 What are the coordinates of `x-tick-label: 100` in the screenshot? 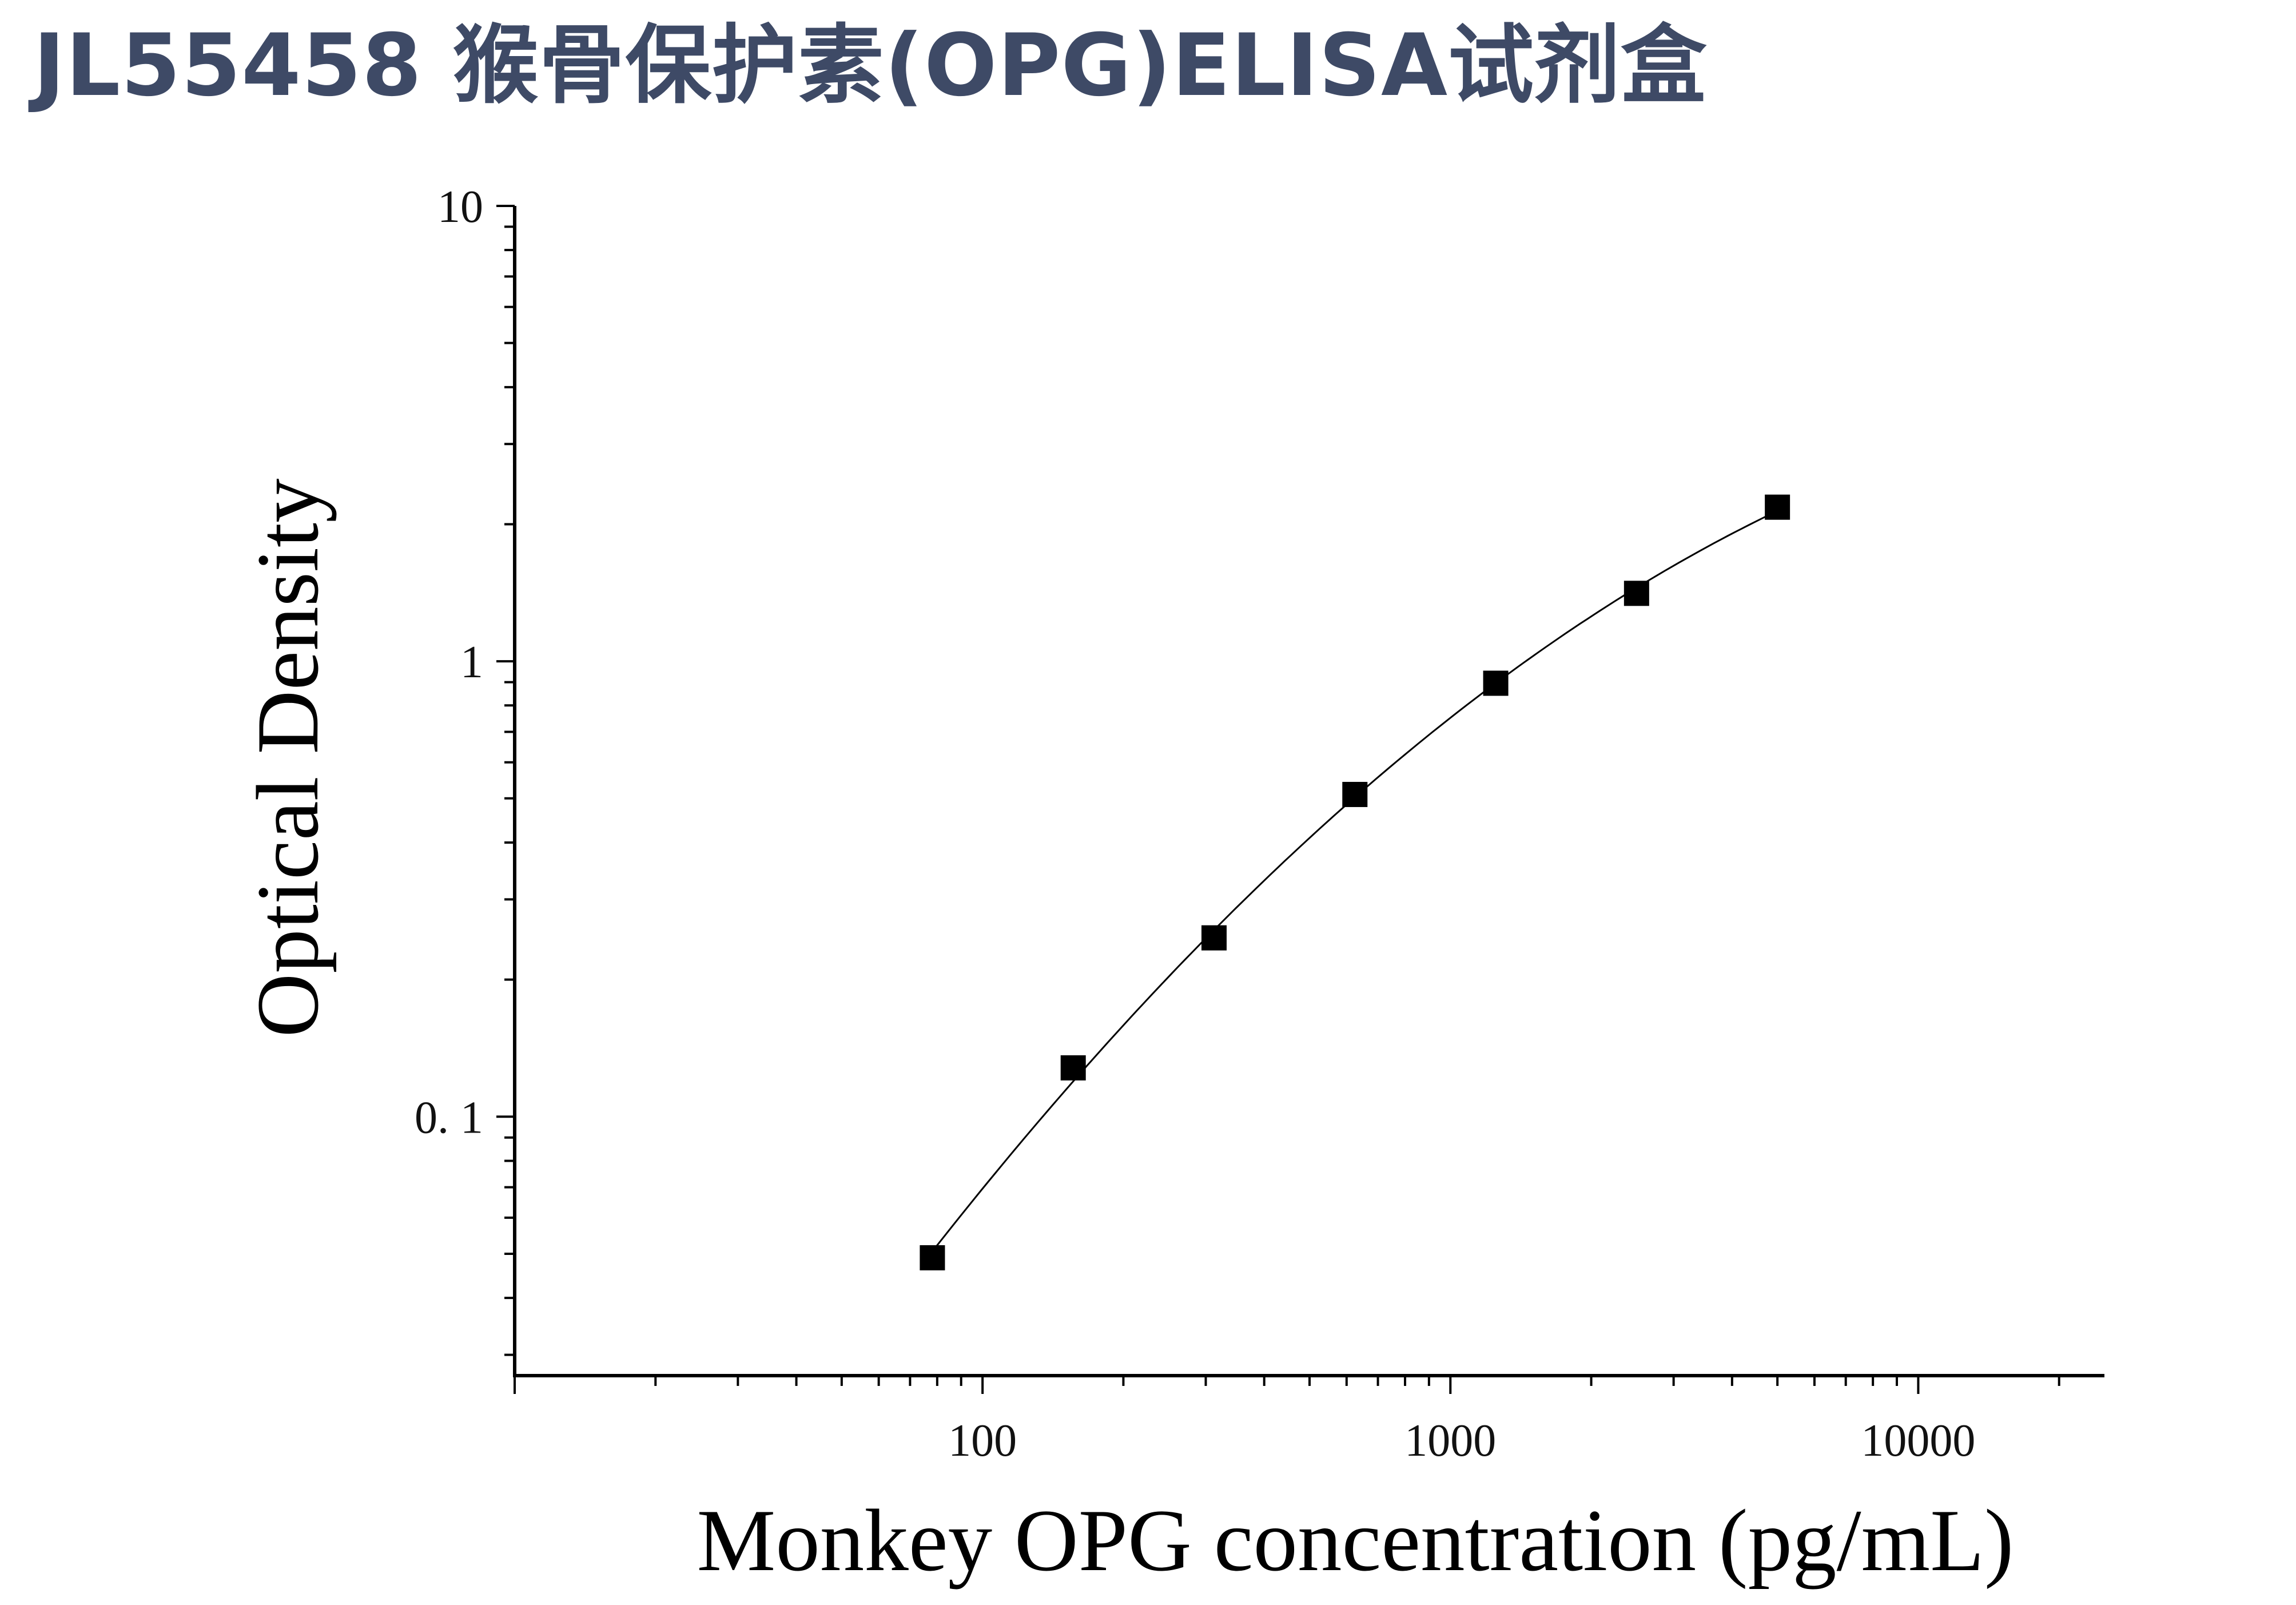 It's located at (982, 1441).